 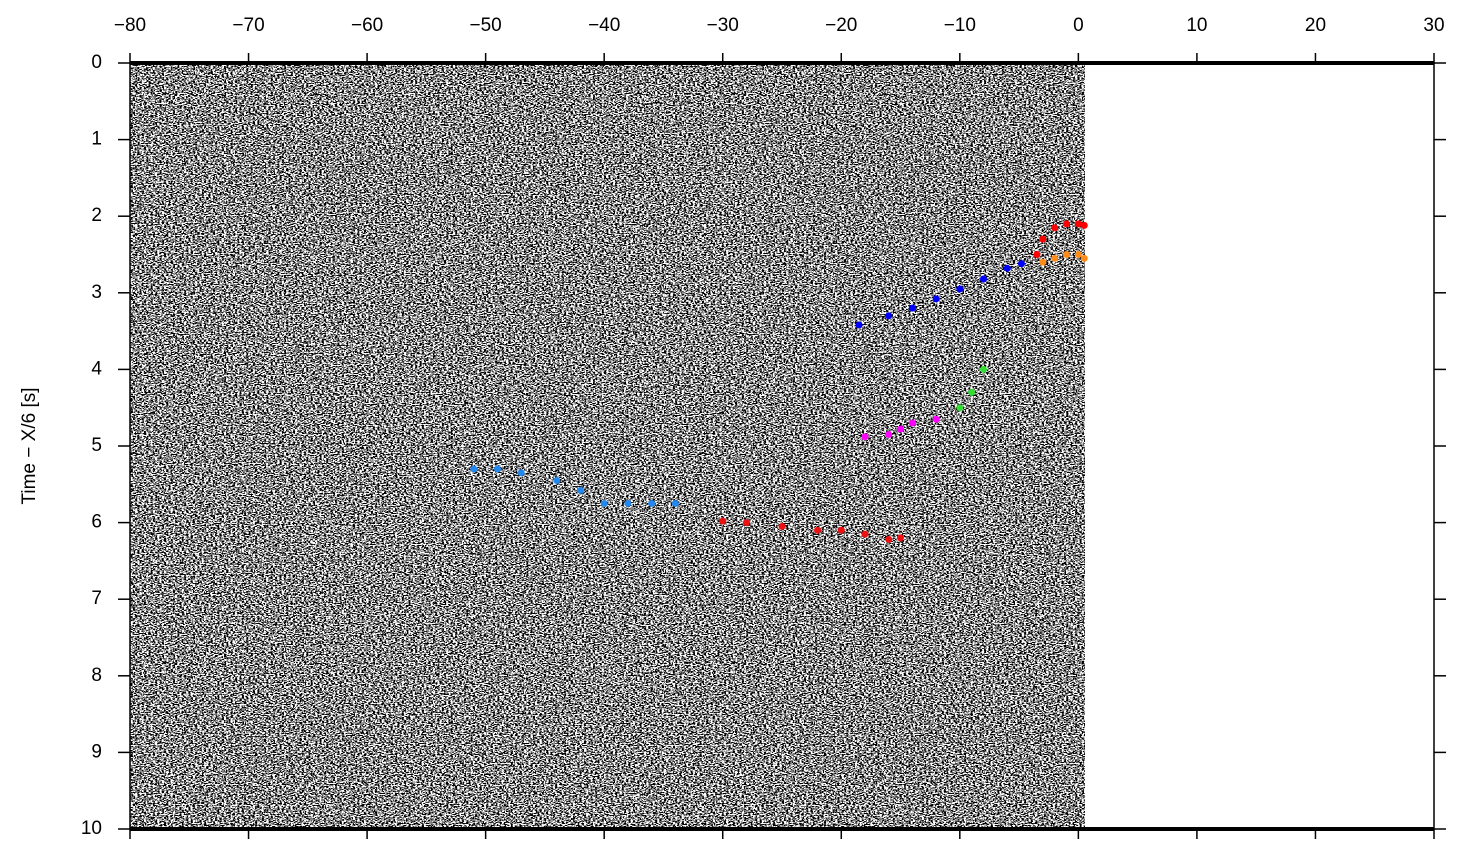 What do you see at coordinates (1196, 25) in the screenshot?
I see `x-tick-label: 10` at bounding box center [1196, 25].